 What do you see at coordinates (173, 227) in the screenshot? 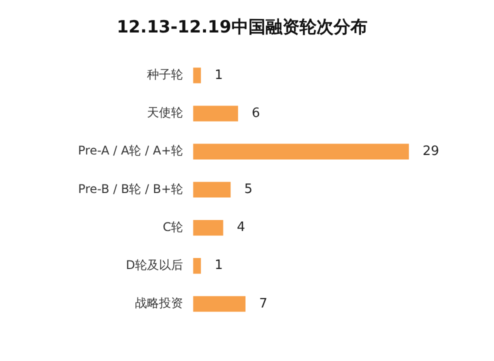
I see `y-tick-label: C轮` at bounding box center [173, 227].